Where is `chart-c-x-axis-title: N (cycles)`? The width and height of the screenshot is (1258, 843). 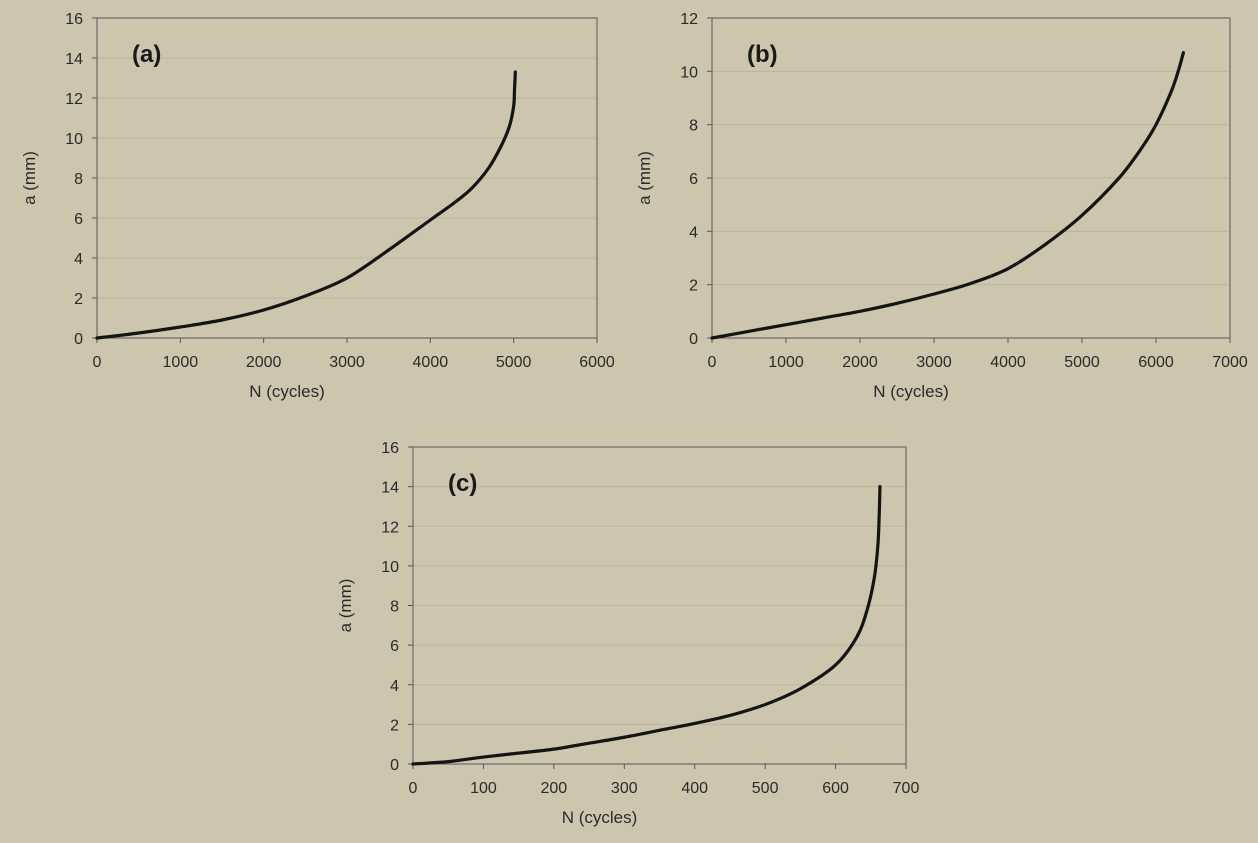
chart-c-x-axis-title: N (cycles) is located at coordinates (600, 817).